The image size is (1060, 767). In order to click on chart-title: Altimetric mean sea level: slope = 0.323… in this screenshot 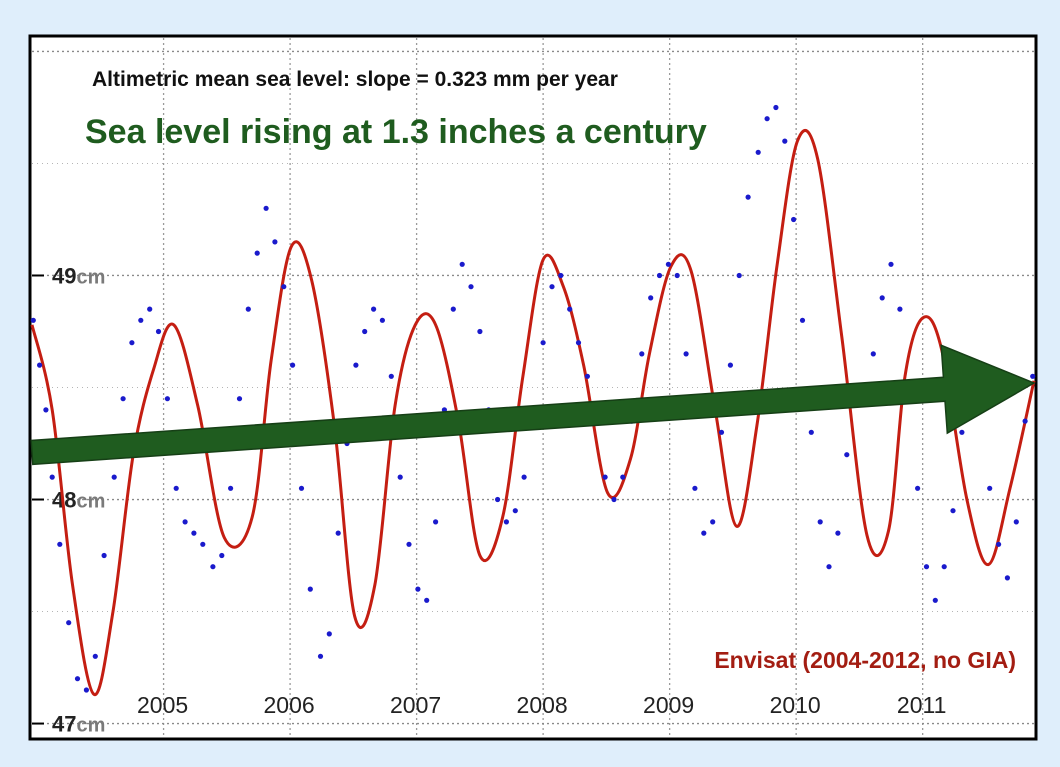, I will do `click(355, 79)`.